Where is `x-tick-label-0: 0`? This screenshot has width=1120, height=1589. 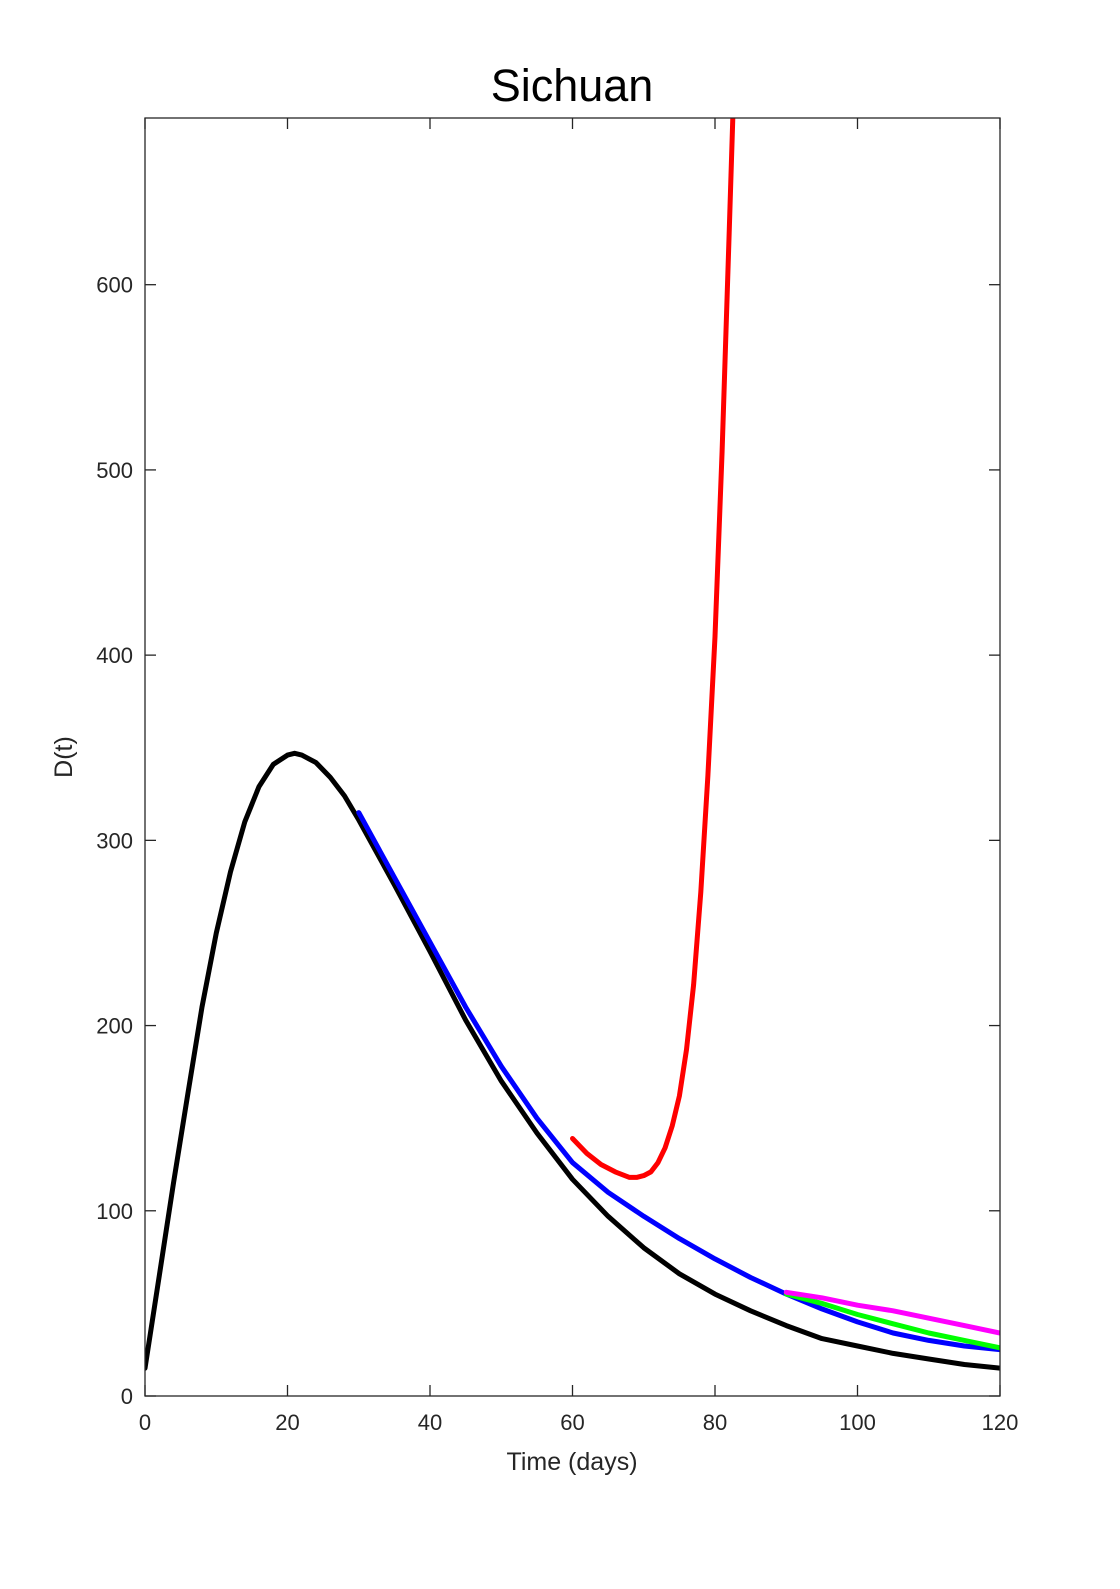 x-tick-label-0: 0 is located at coordinates (145, 1422).